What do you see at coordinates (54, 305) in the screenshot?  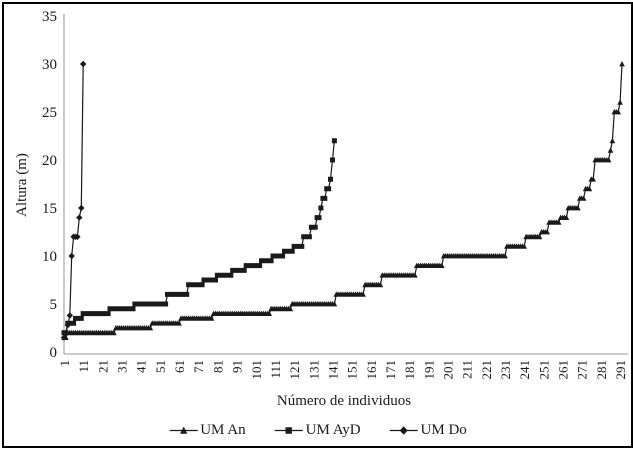 I see `svg-text: 5` at bounding box center [54, 305].